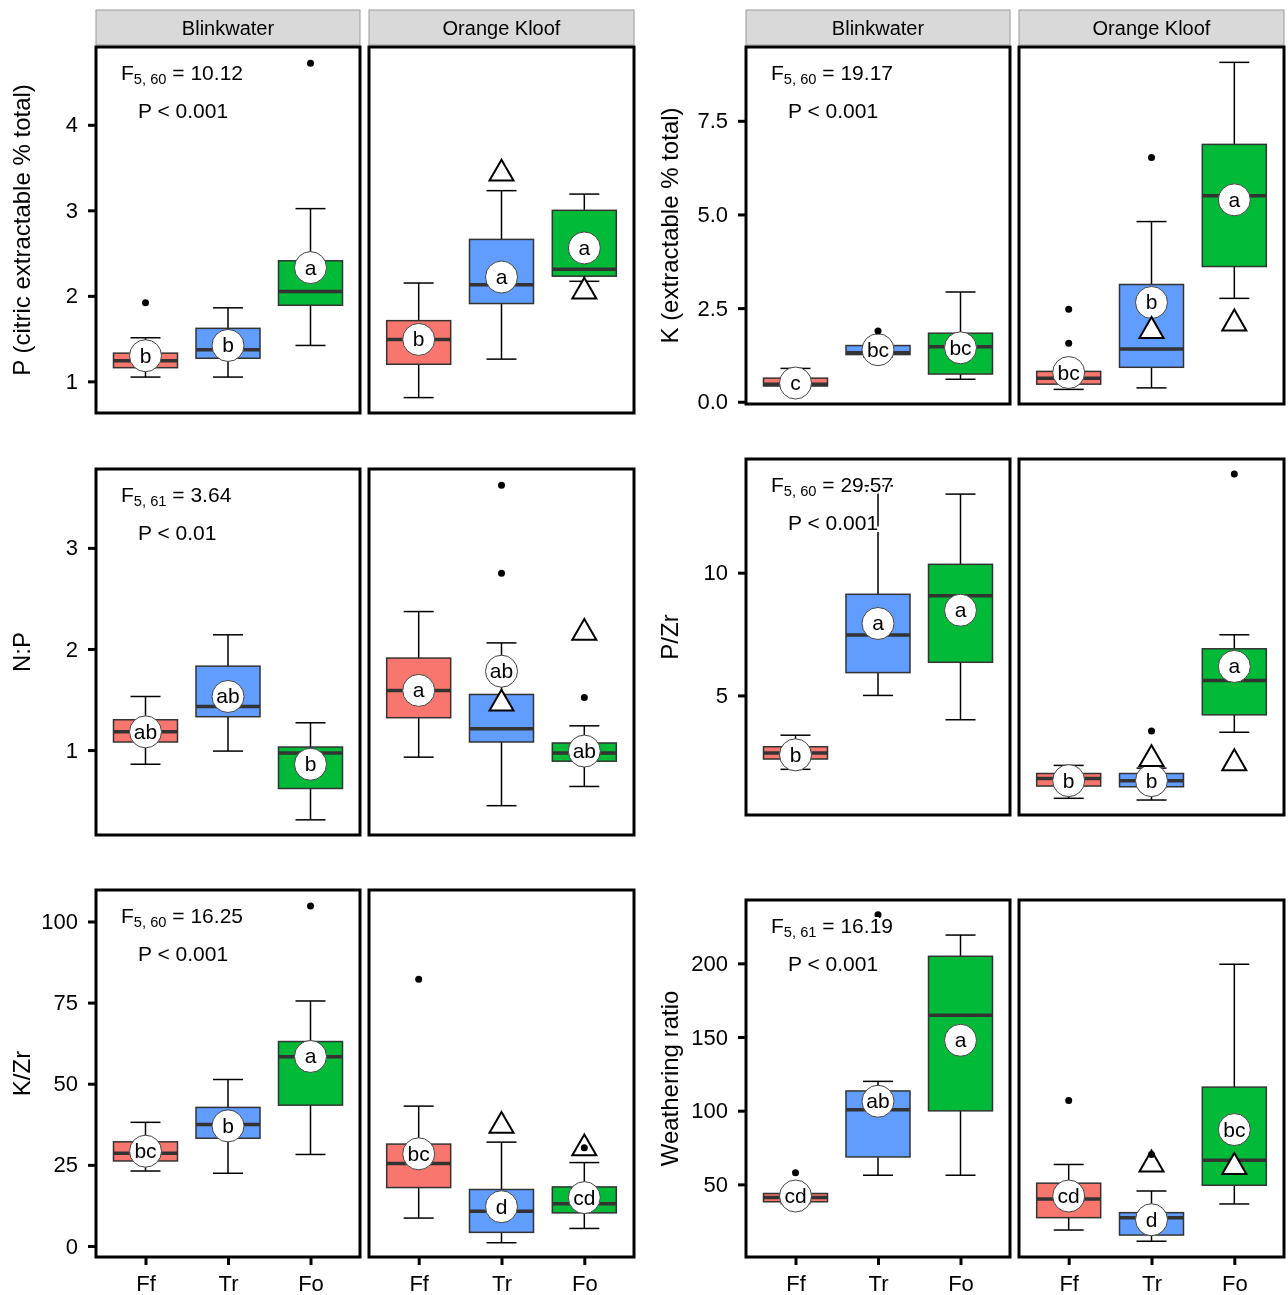 The width and height of the screenshot is (1288, 1295). What do you see at coordinates (182, 74) in the screenshot?
I see `annotation: F$_{5, 60}$ = 10.12` at bounding box center [182, 74].